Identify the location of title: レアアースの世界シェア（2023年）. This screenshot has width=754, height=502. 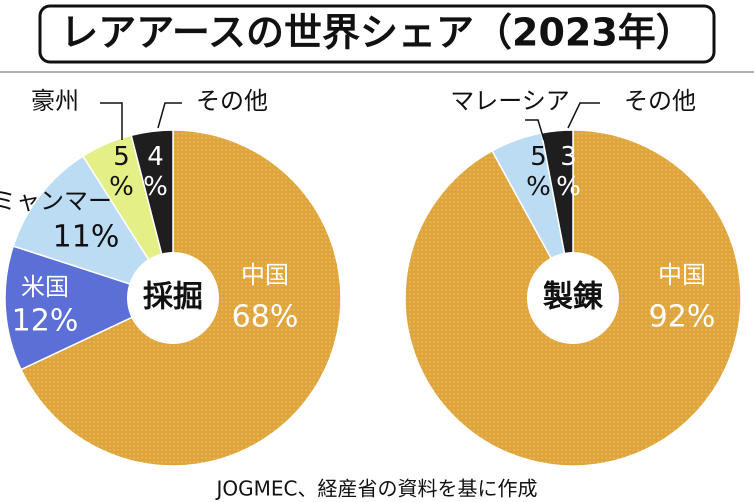
(377, 33).